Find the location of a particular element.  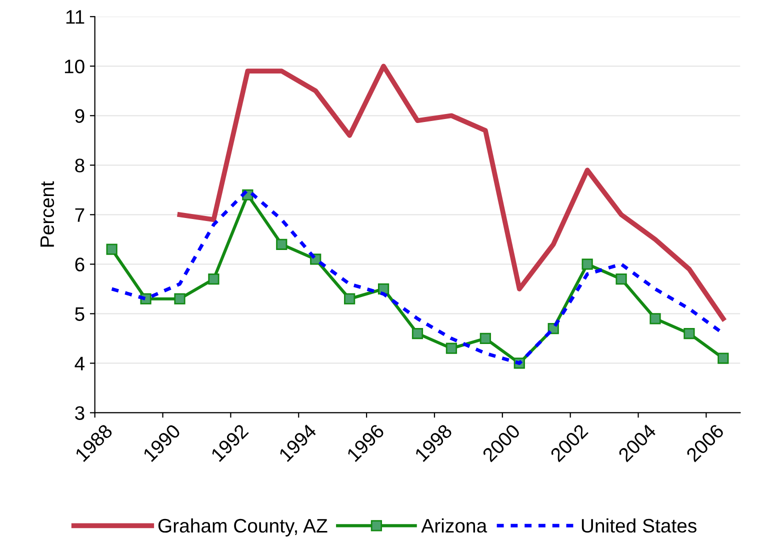

y-tick-label: 9 is located at coordinates (79, 116).